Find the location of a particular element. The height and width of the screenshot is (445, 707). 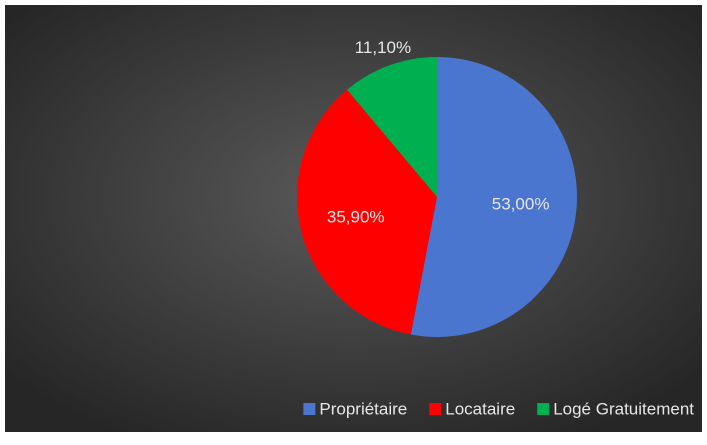

data-label: 35,90% is located at coordinates (356, 217).